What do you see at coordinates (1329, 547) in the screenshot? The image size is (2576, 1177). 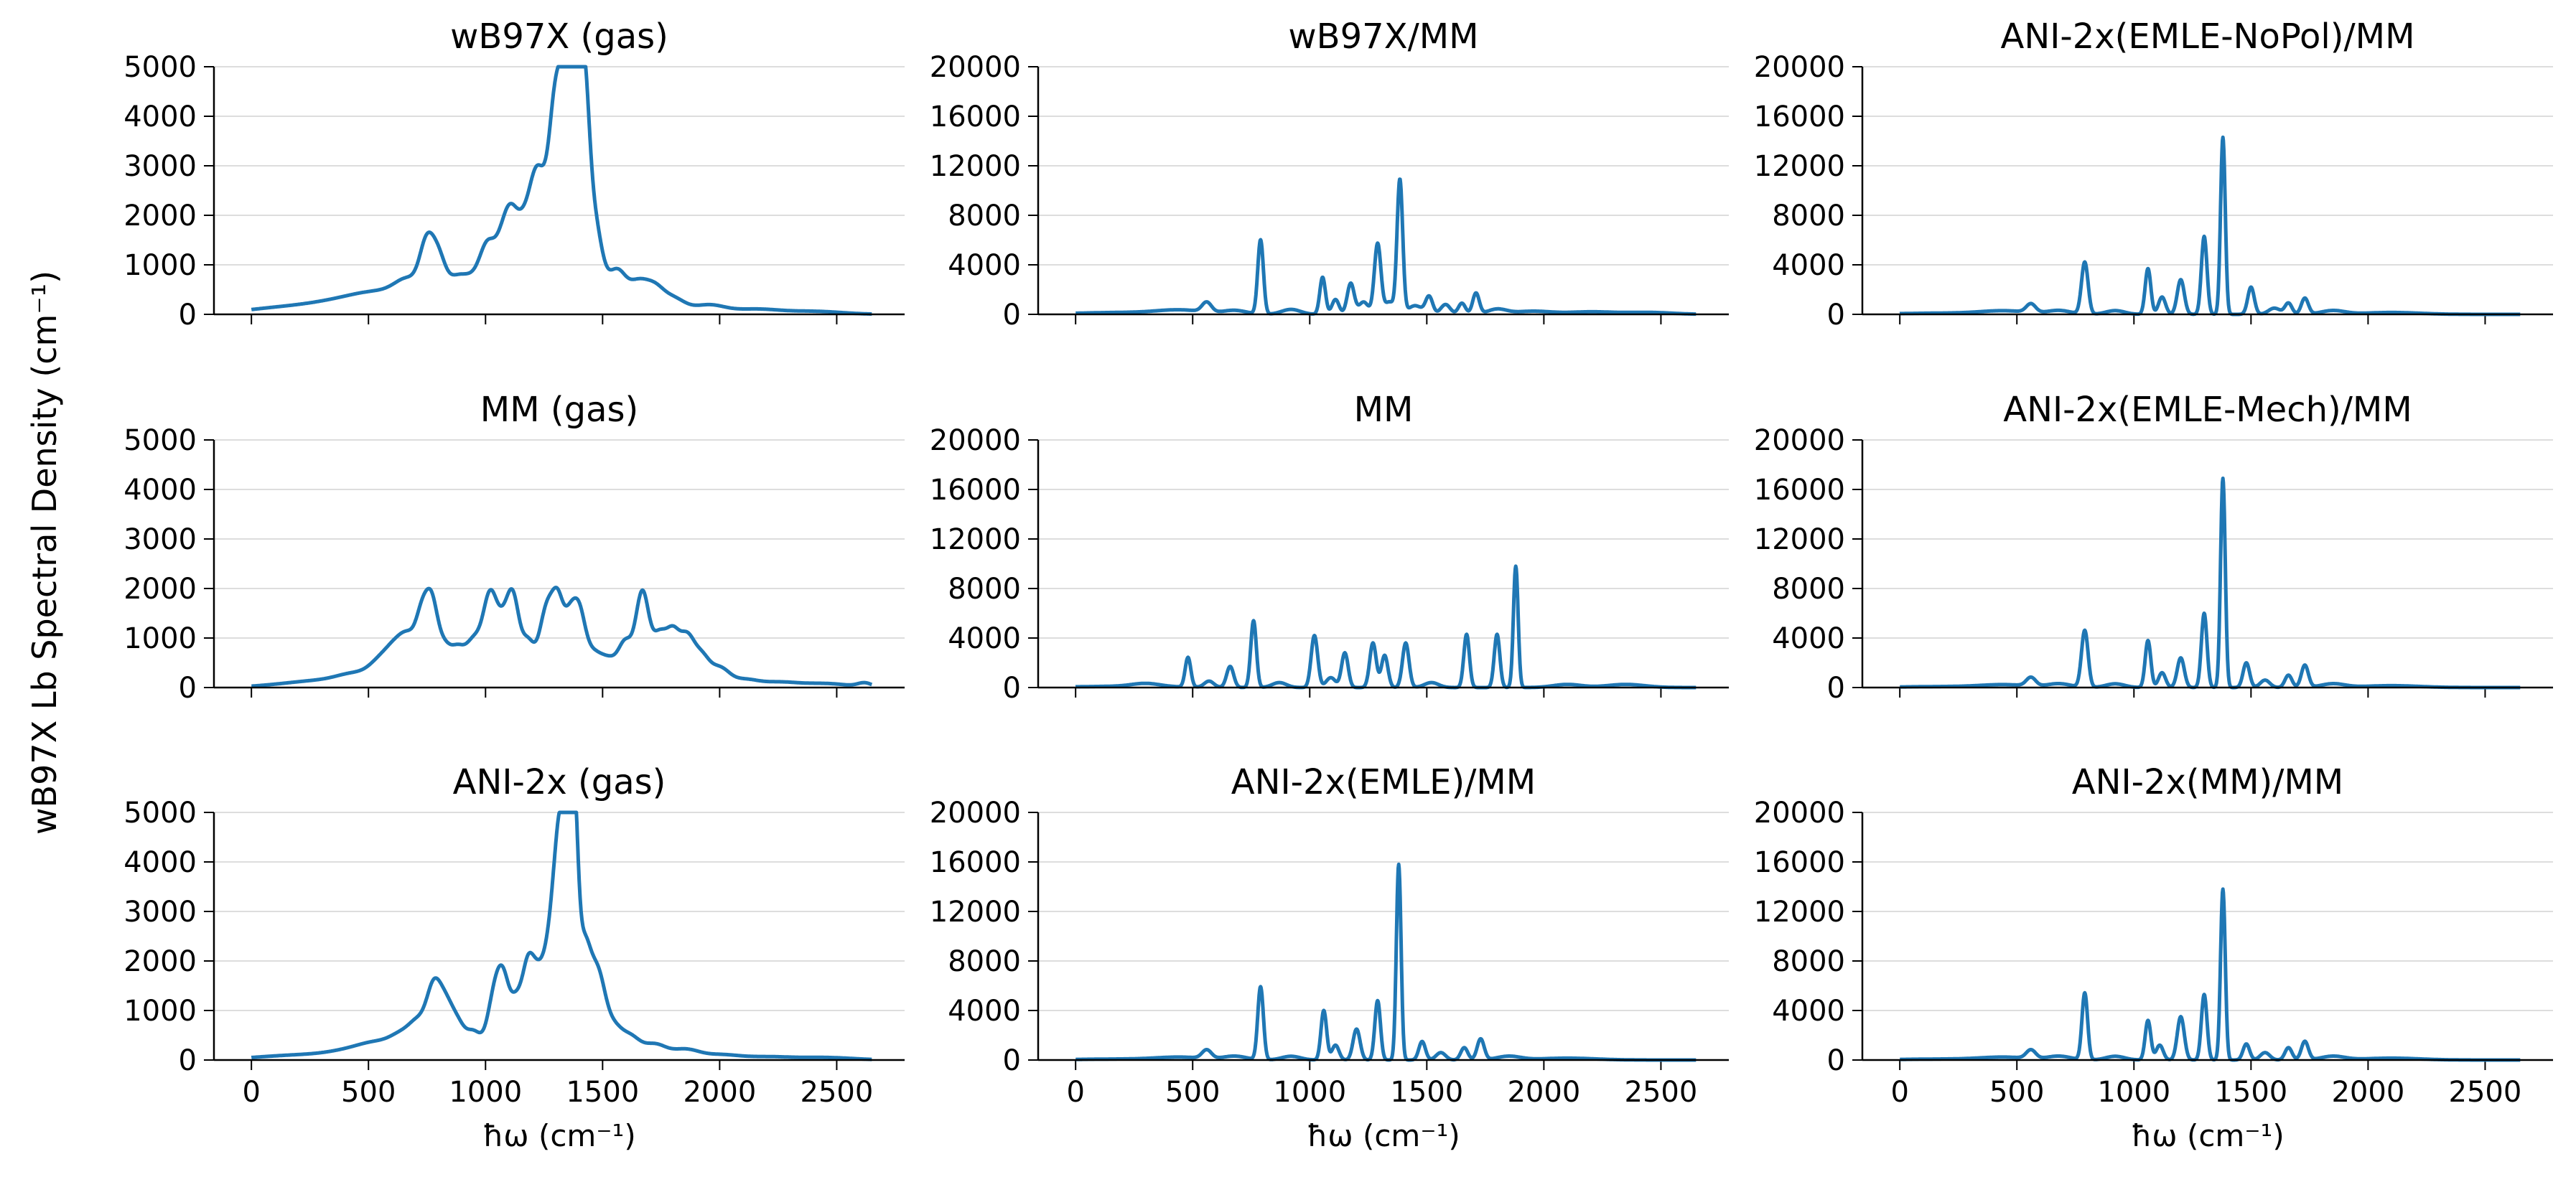 I see `panel-mm: MM 0 4000 8000 12000 16000 20000` at bounding box center [1329, 547].